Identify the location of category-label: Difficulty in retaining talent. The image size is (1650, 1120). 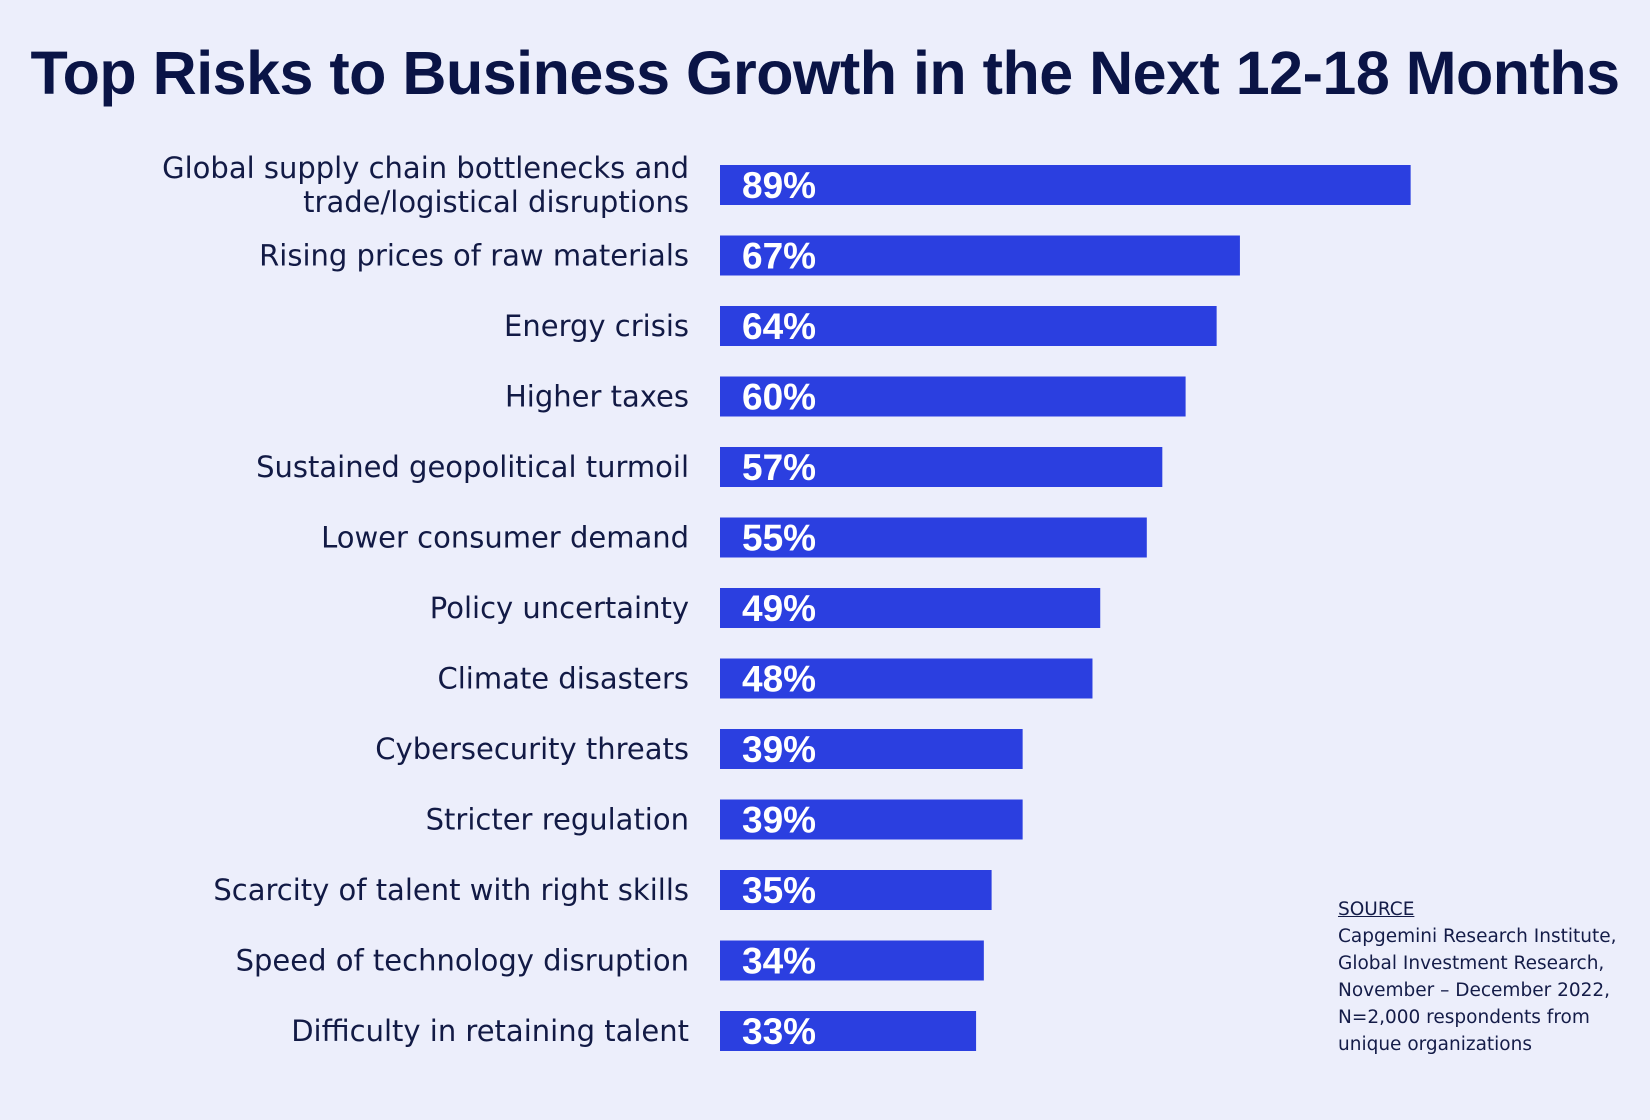
(490, 1031).